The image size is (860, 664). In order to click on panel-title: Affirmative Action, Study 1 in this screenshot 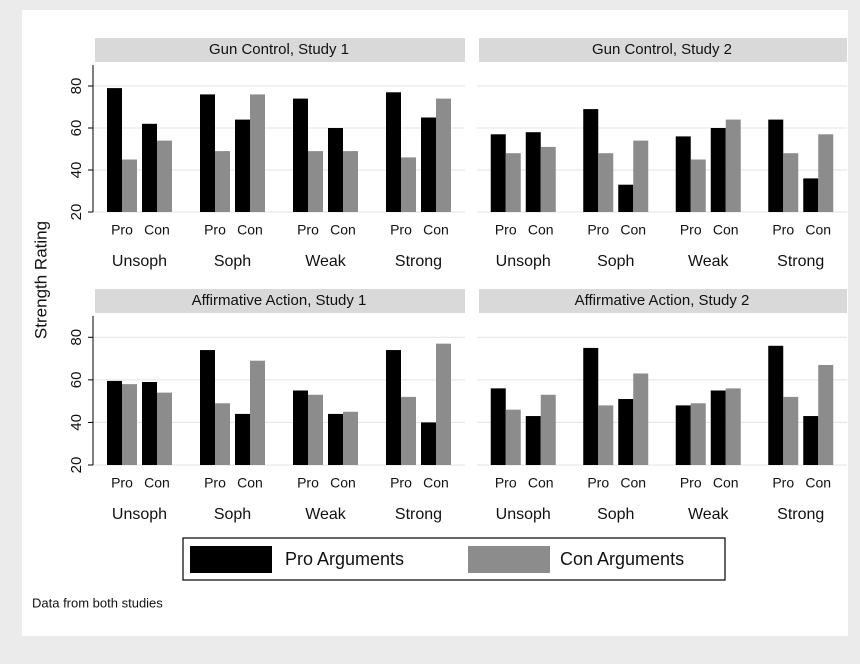, I will do `click(279, 300)`.